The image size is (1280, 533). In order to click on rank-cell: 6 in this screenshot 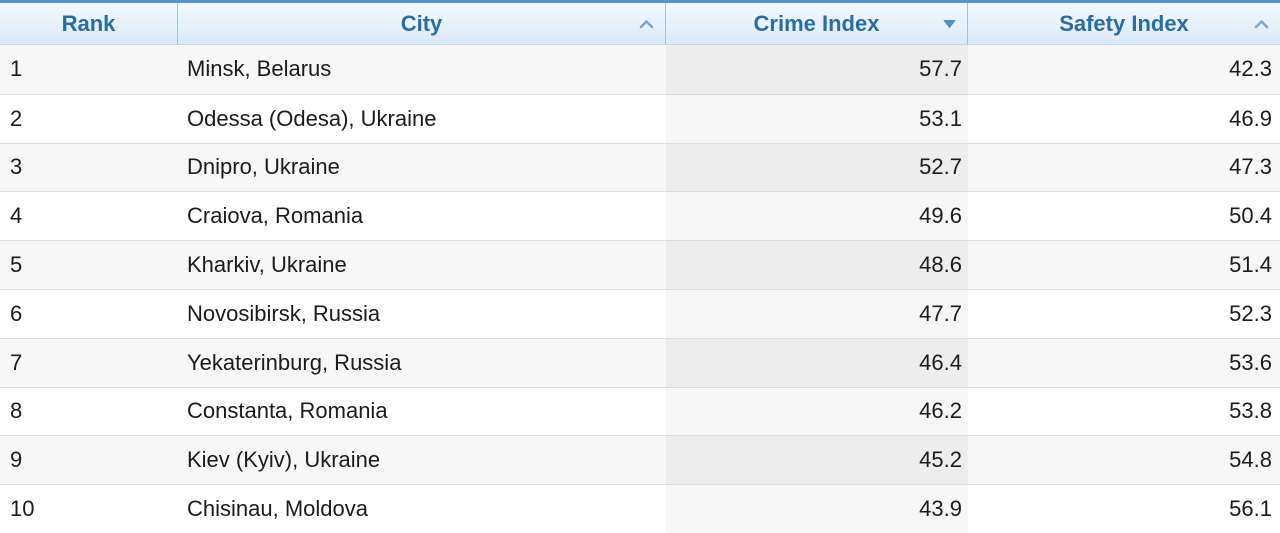, I will do `click(89, 313)`.